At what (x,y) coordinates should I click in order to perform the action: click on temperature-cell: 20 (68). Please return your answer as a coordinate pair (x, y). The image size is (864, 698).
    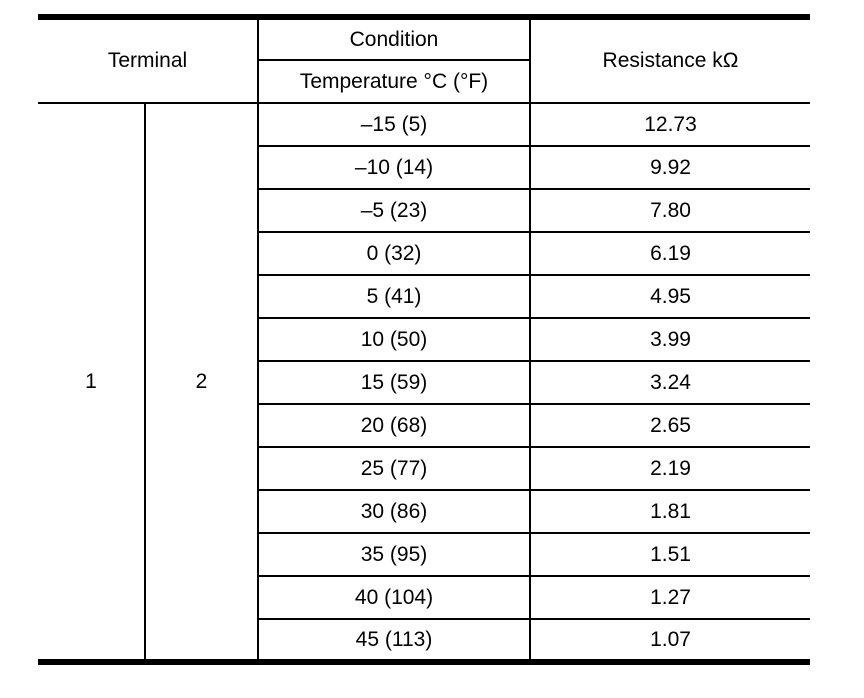
    Looking at the image, I should click on (394, 425).